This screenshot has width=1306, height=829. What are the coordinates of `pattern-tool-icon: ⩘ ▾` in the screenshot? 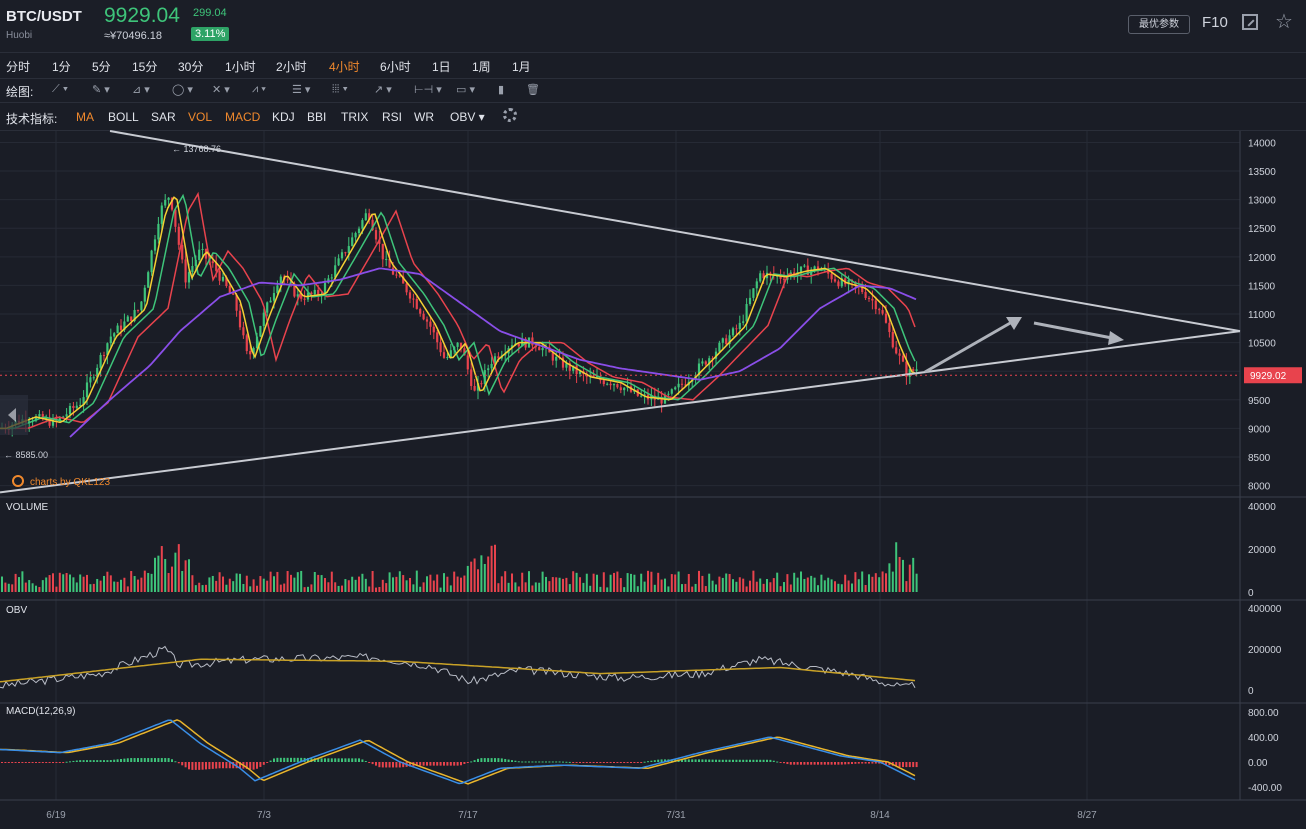 It's located at (259, 89).